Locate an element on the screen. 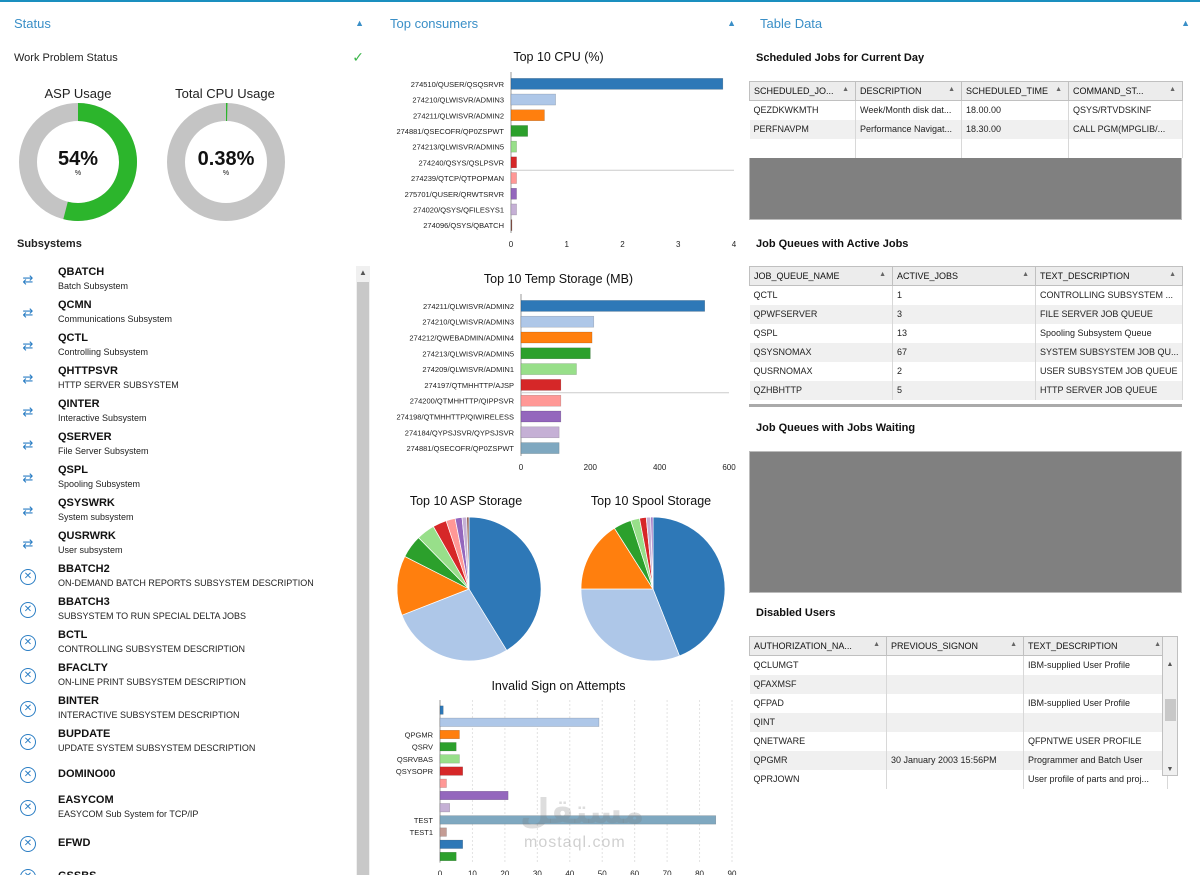 This screenshot has width=1200, height=875. subsystem-name: BBATCH2 is located at coordinates (84, 569).